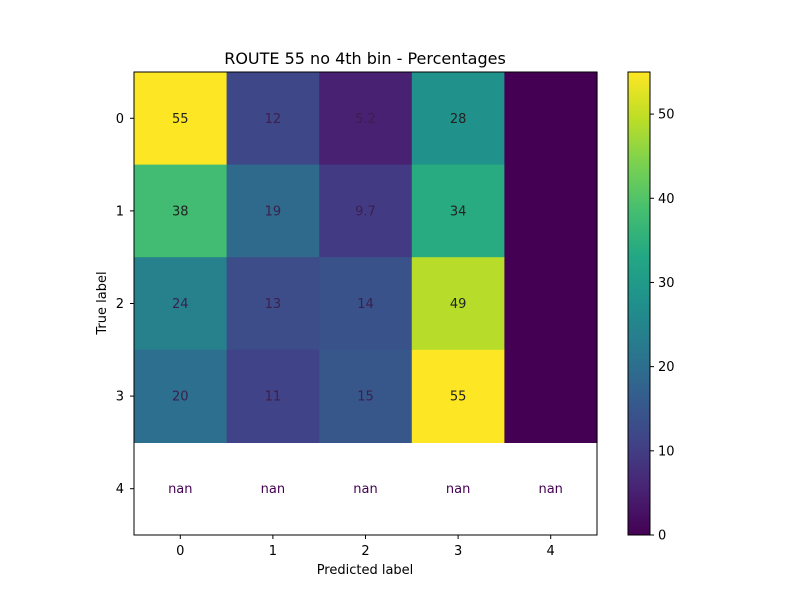 The image size is (800, 605). What do you see at coordinates (120, 304) in the screenshot?
I see `y-tick-label: 2` at bounding box center [120, 304].